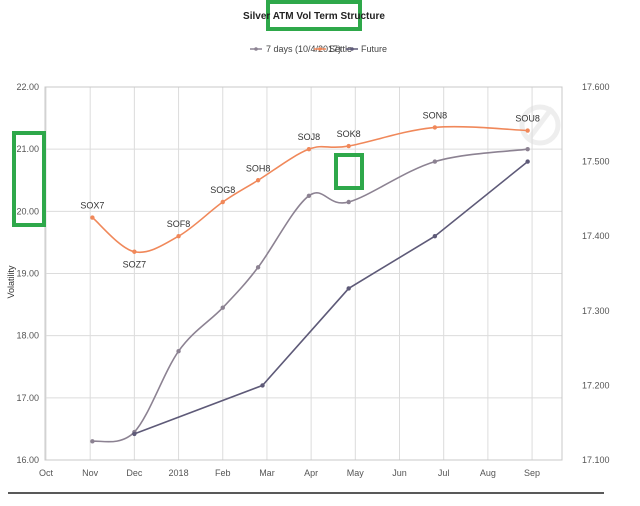 The width and height of the screenshot is (640, 506). I want to click on chart-title: Silver ATM Vol Term Structure, so click(314, 16).